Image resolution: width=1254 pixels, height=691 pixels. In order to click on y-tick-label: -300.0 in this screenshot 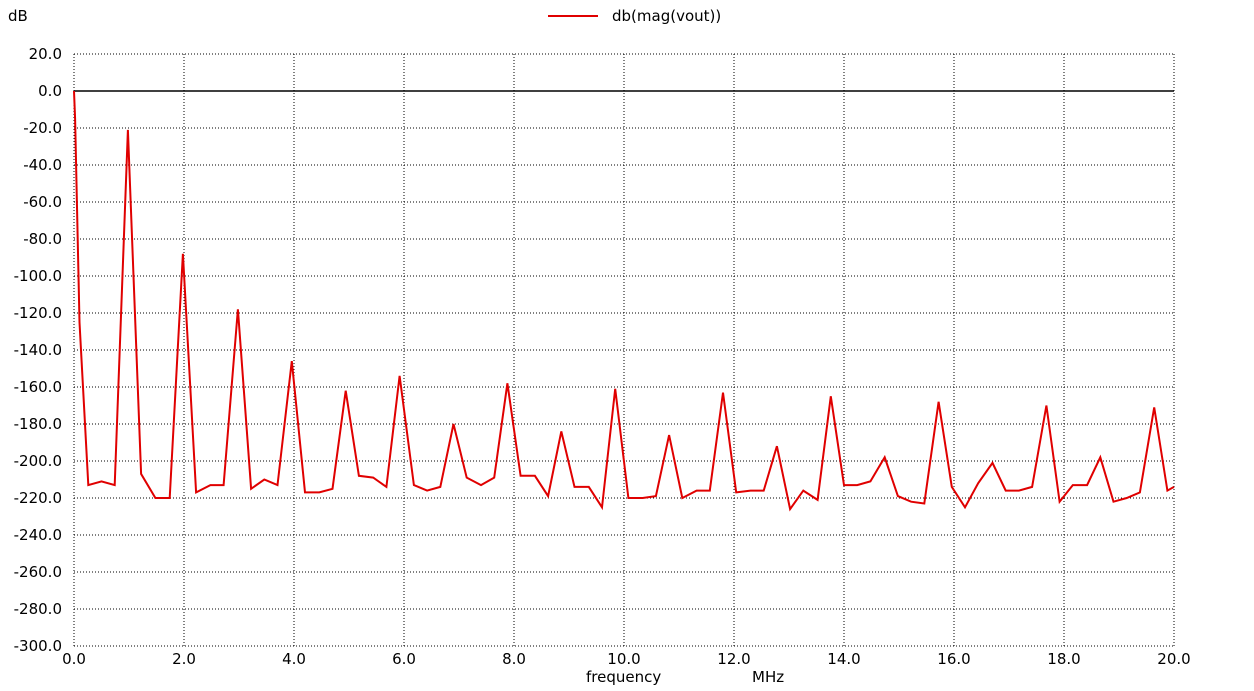, I will do `click(38, 646)`.